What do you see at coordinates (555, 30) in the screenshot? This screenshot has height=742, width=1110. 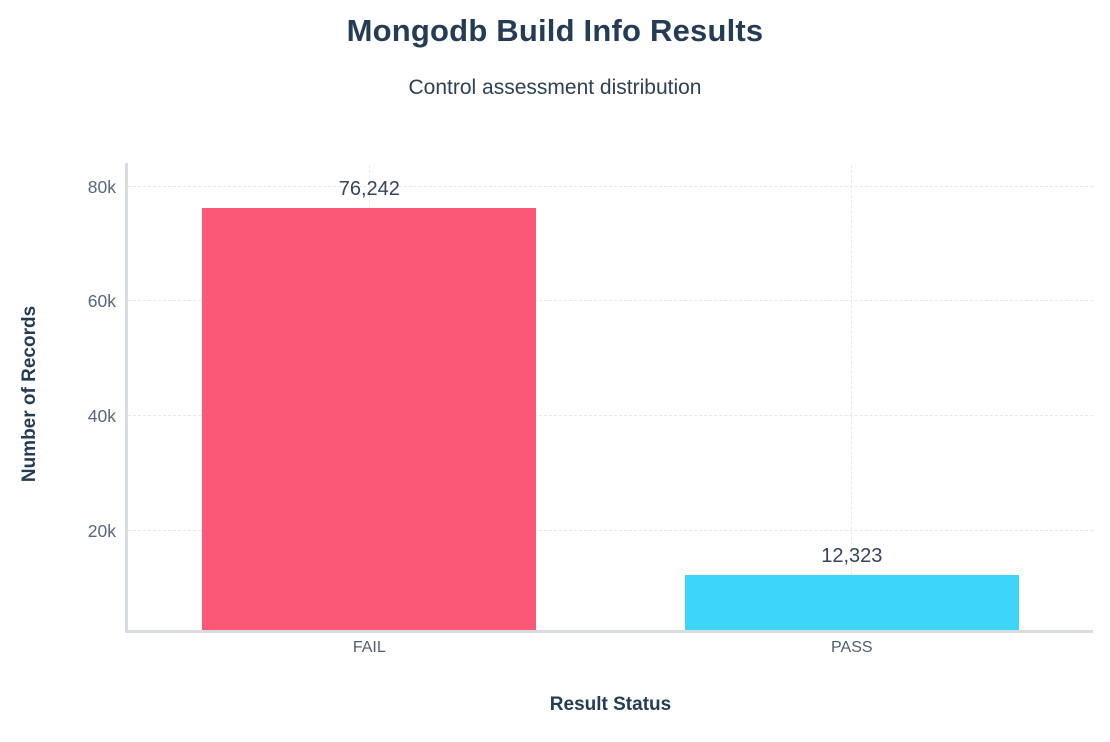 I see `chart-title: Mongodb Build Info Results` at bounding box center [555, 30].